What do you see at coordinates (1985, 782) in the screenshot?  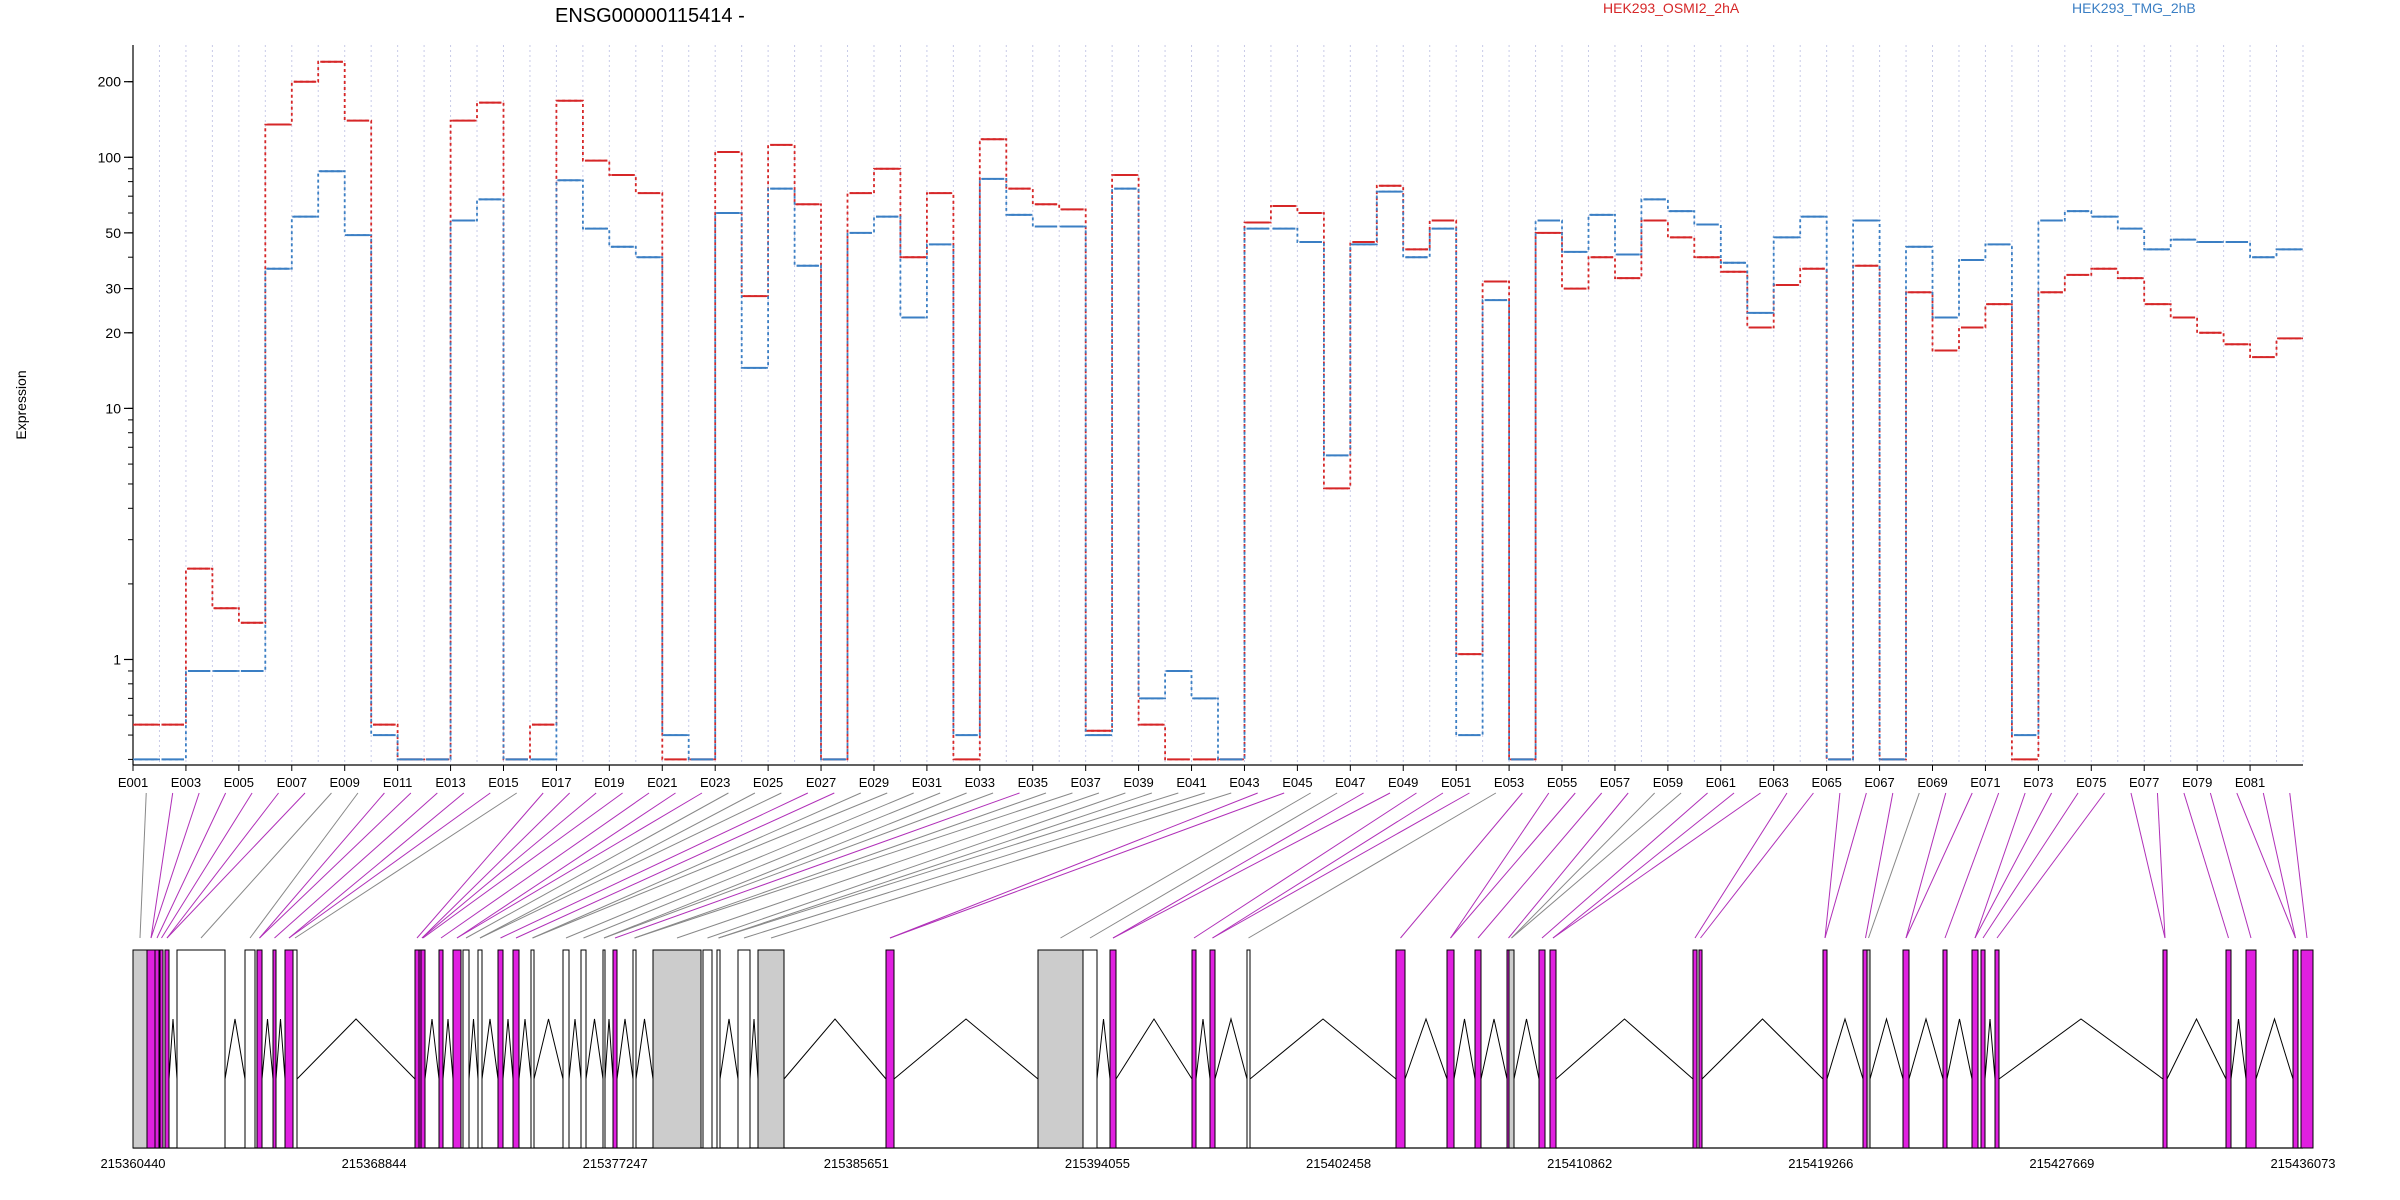 I see `x-tick-label: E071` at bounding box center [1985, 782].